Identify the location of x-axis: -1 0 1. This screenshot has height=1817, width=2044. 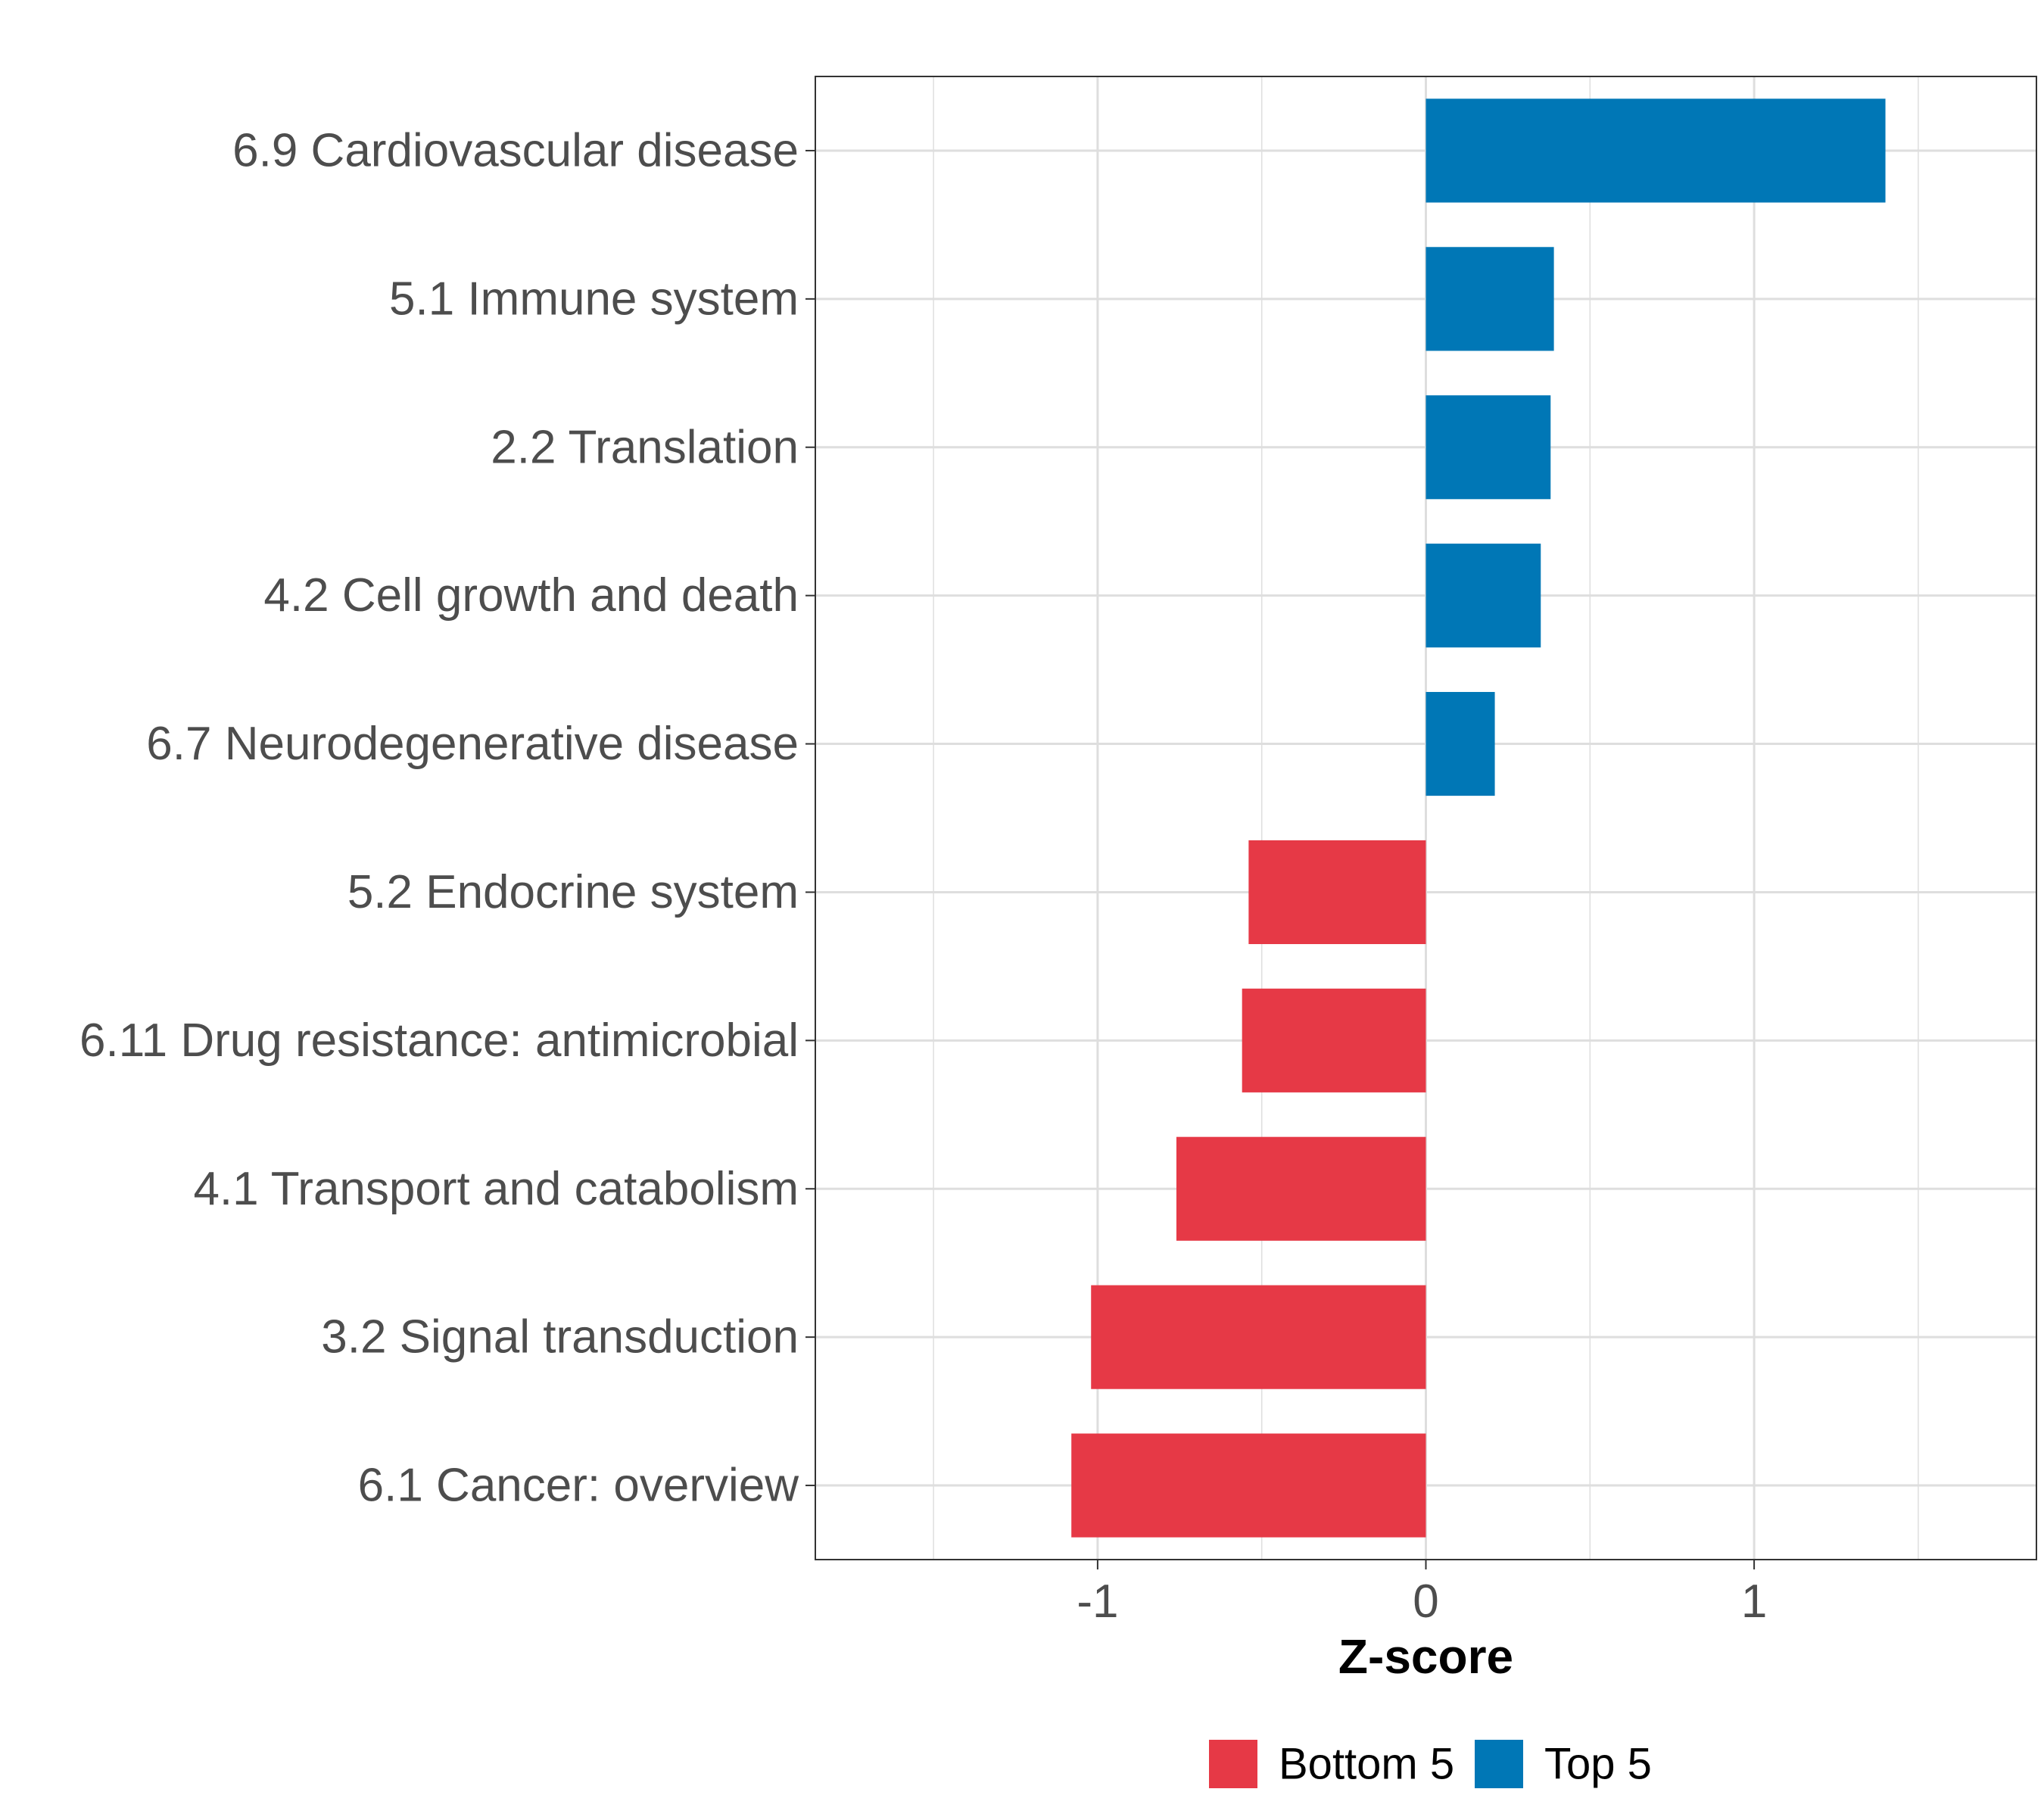
(1422, 1594).